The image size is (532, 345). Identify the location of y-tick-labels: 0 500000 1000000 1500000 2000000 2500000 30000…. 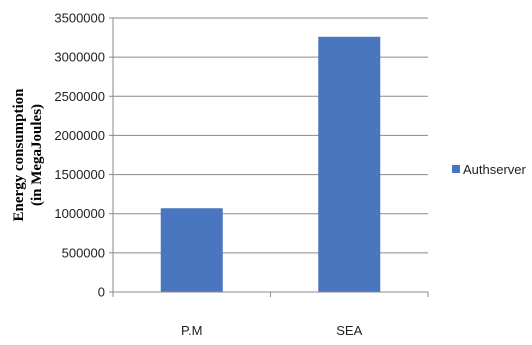
(79, 155).